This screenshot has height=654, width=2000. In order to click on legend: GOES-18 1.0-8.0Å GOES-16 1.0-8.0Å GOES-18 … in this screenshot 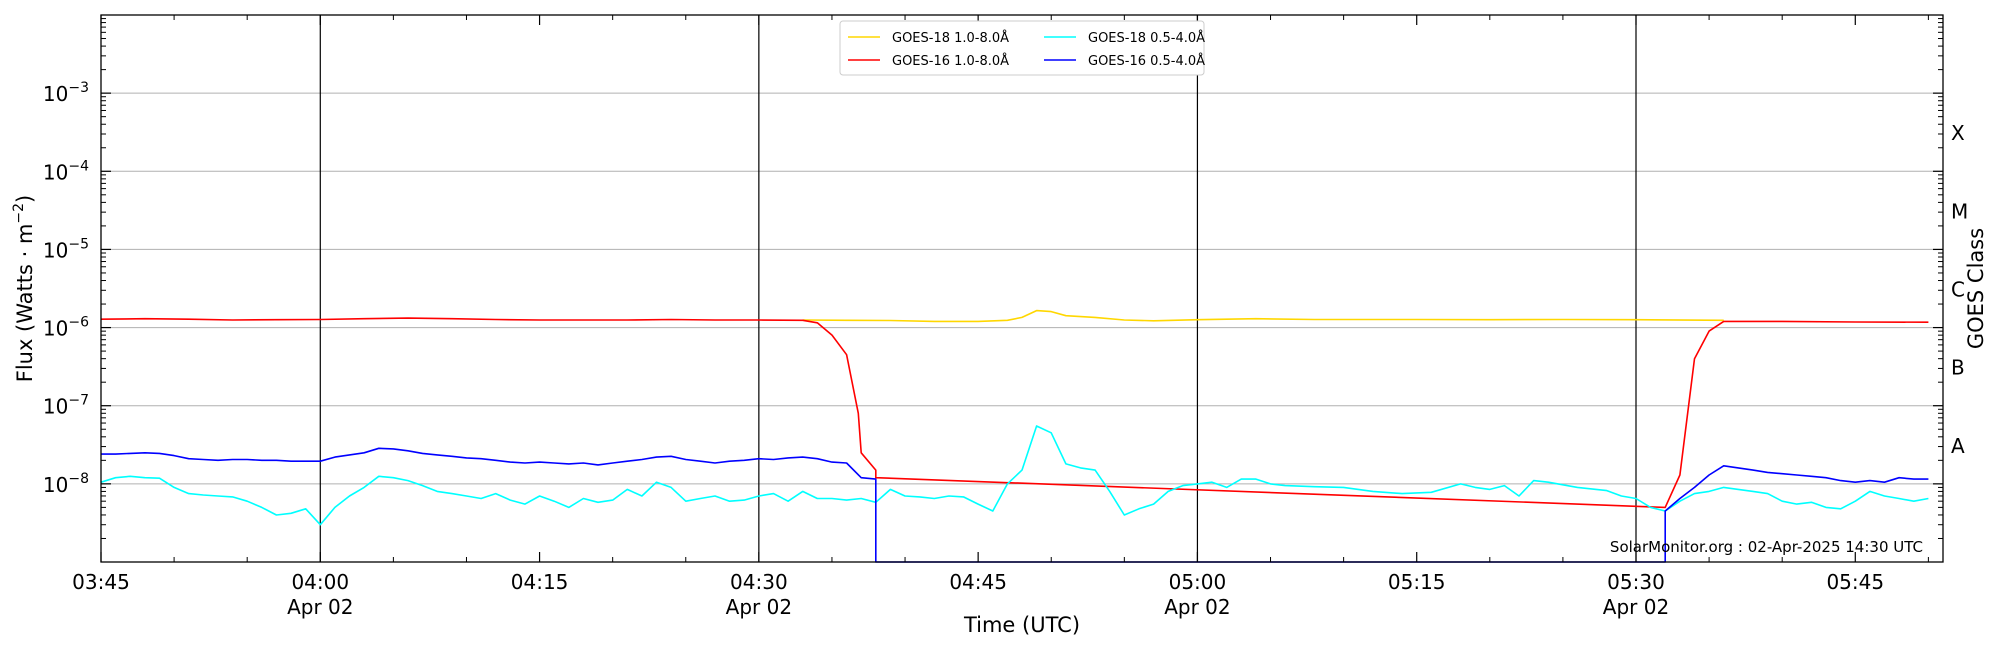, I will do `click(1022, 48)`.